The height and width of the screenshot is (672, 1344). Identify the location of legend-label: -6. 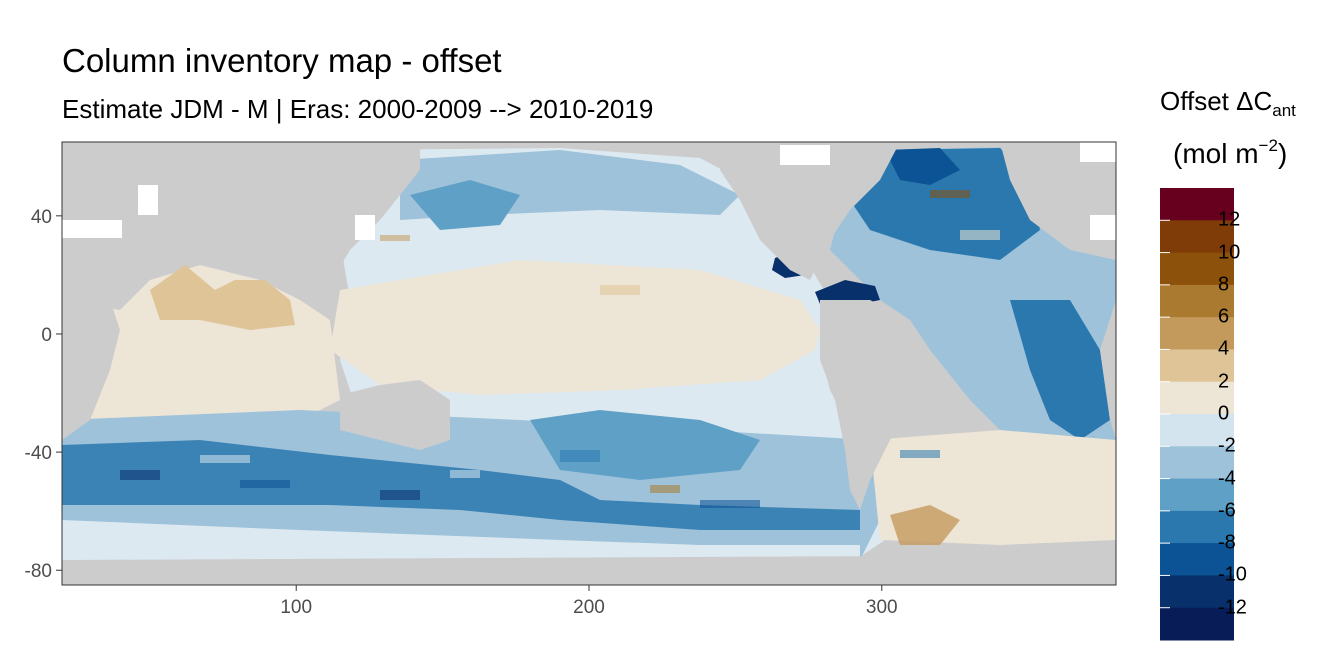
(1227, 510).